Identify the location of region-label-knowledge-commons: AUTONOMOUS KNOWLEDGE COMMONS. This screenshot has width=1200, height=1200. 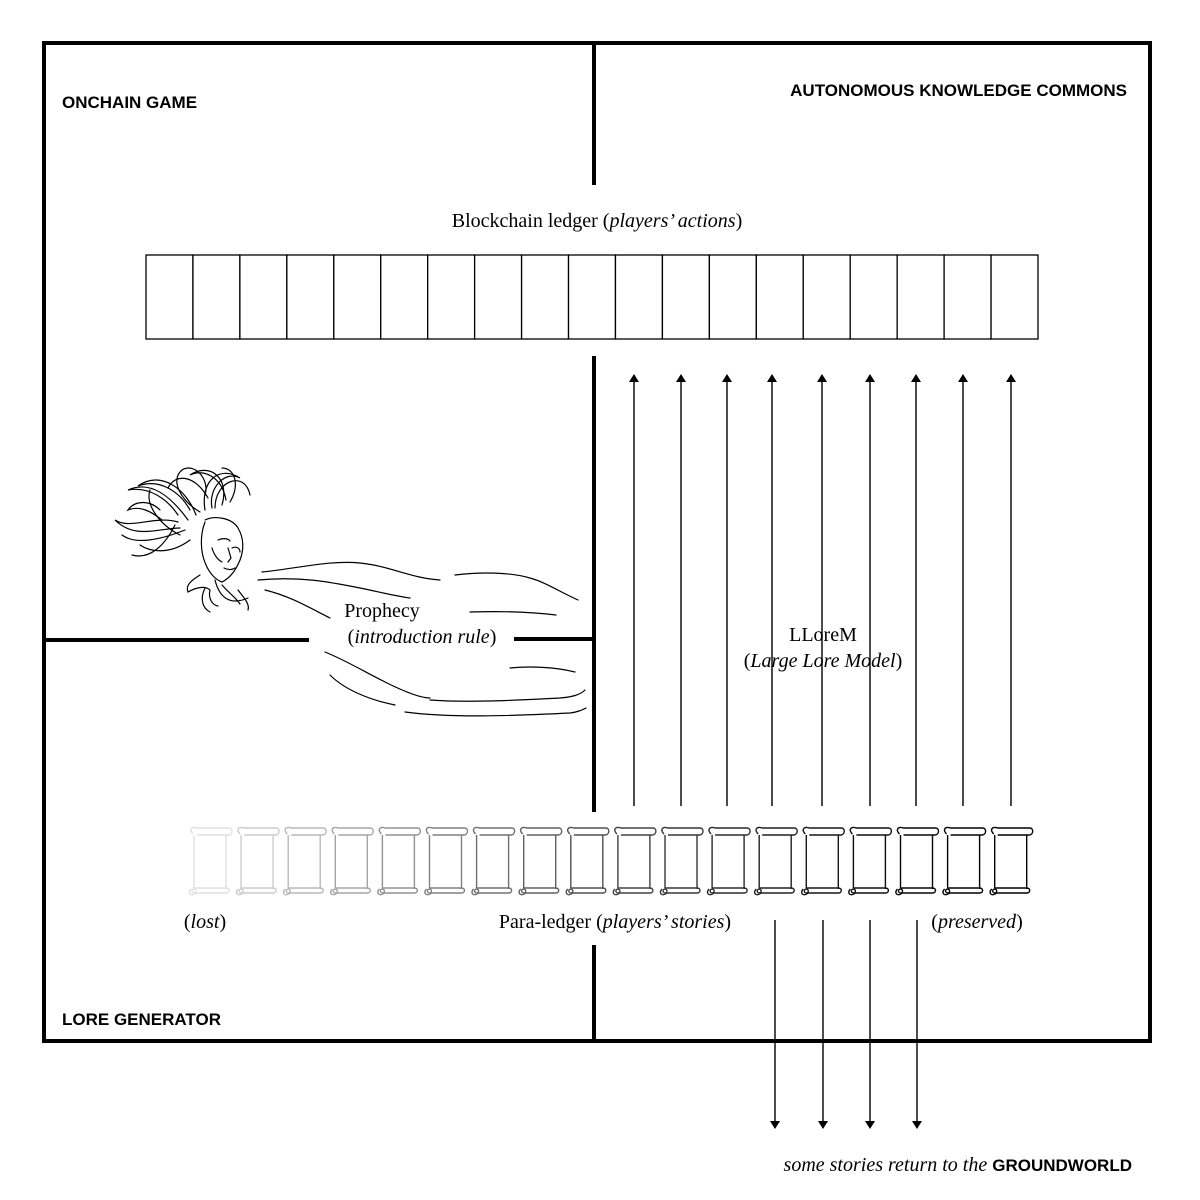
(958, 90).